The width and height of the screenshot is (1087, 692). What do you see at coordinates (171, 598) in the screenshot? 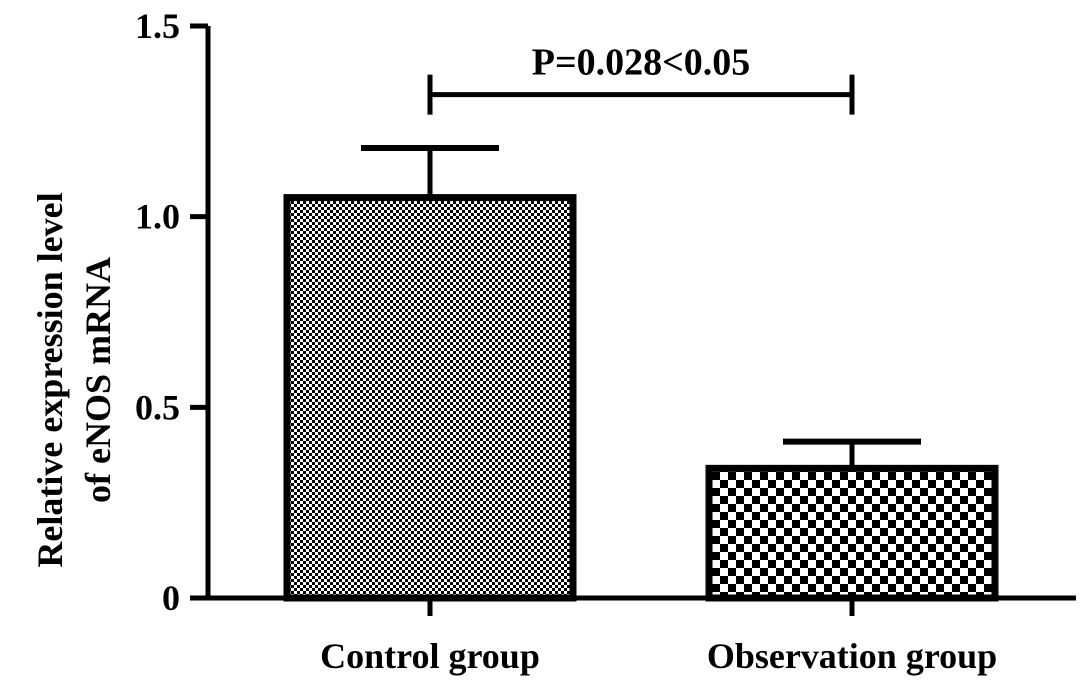
I see `y-tick-label-0: 0` at bounding box center [171, 598].